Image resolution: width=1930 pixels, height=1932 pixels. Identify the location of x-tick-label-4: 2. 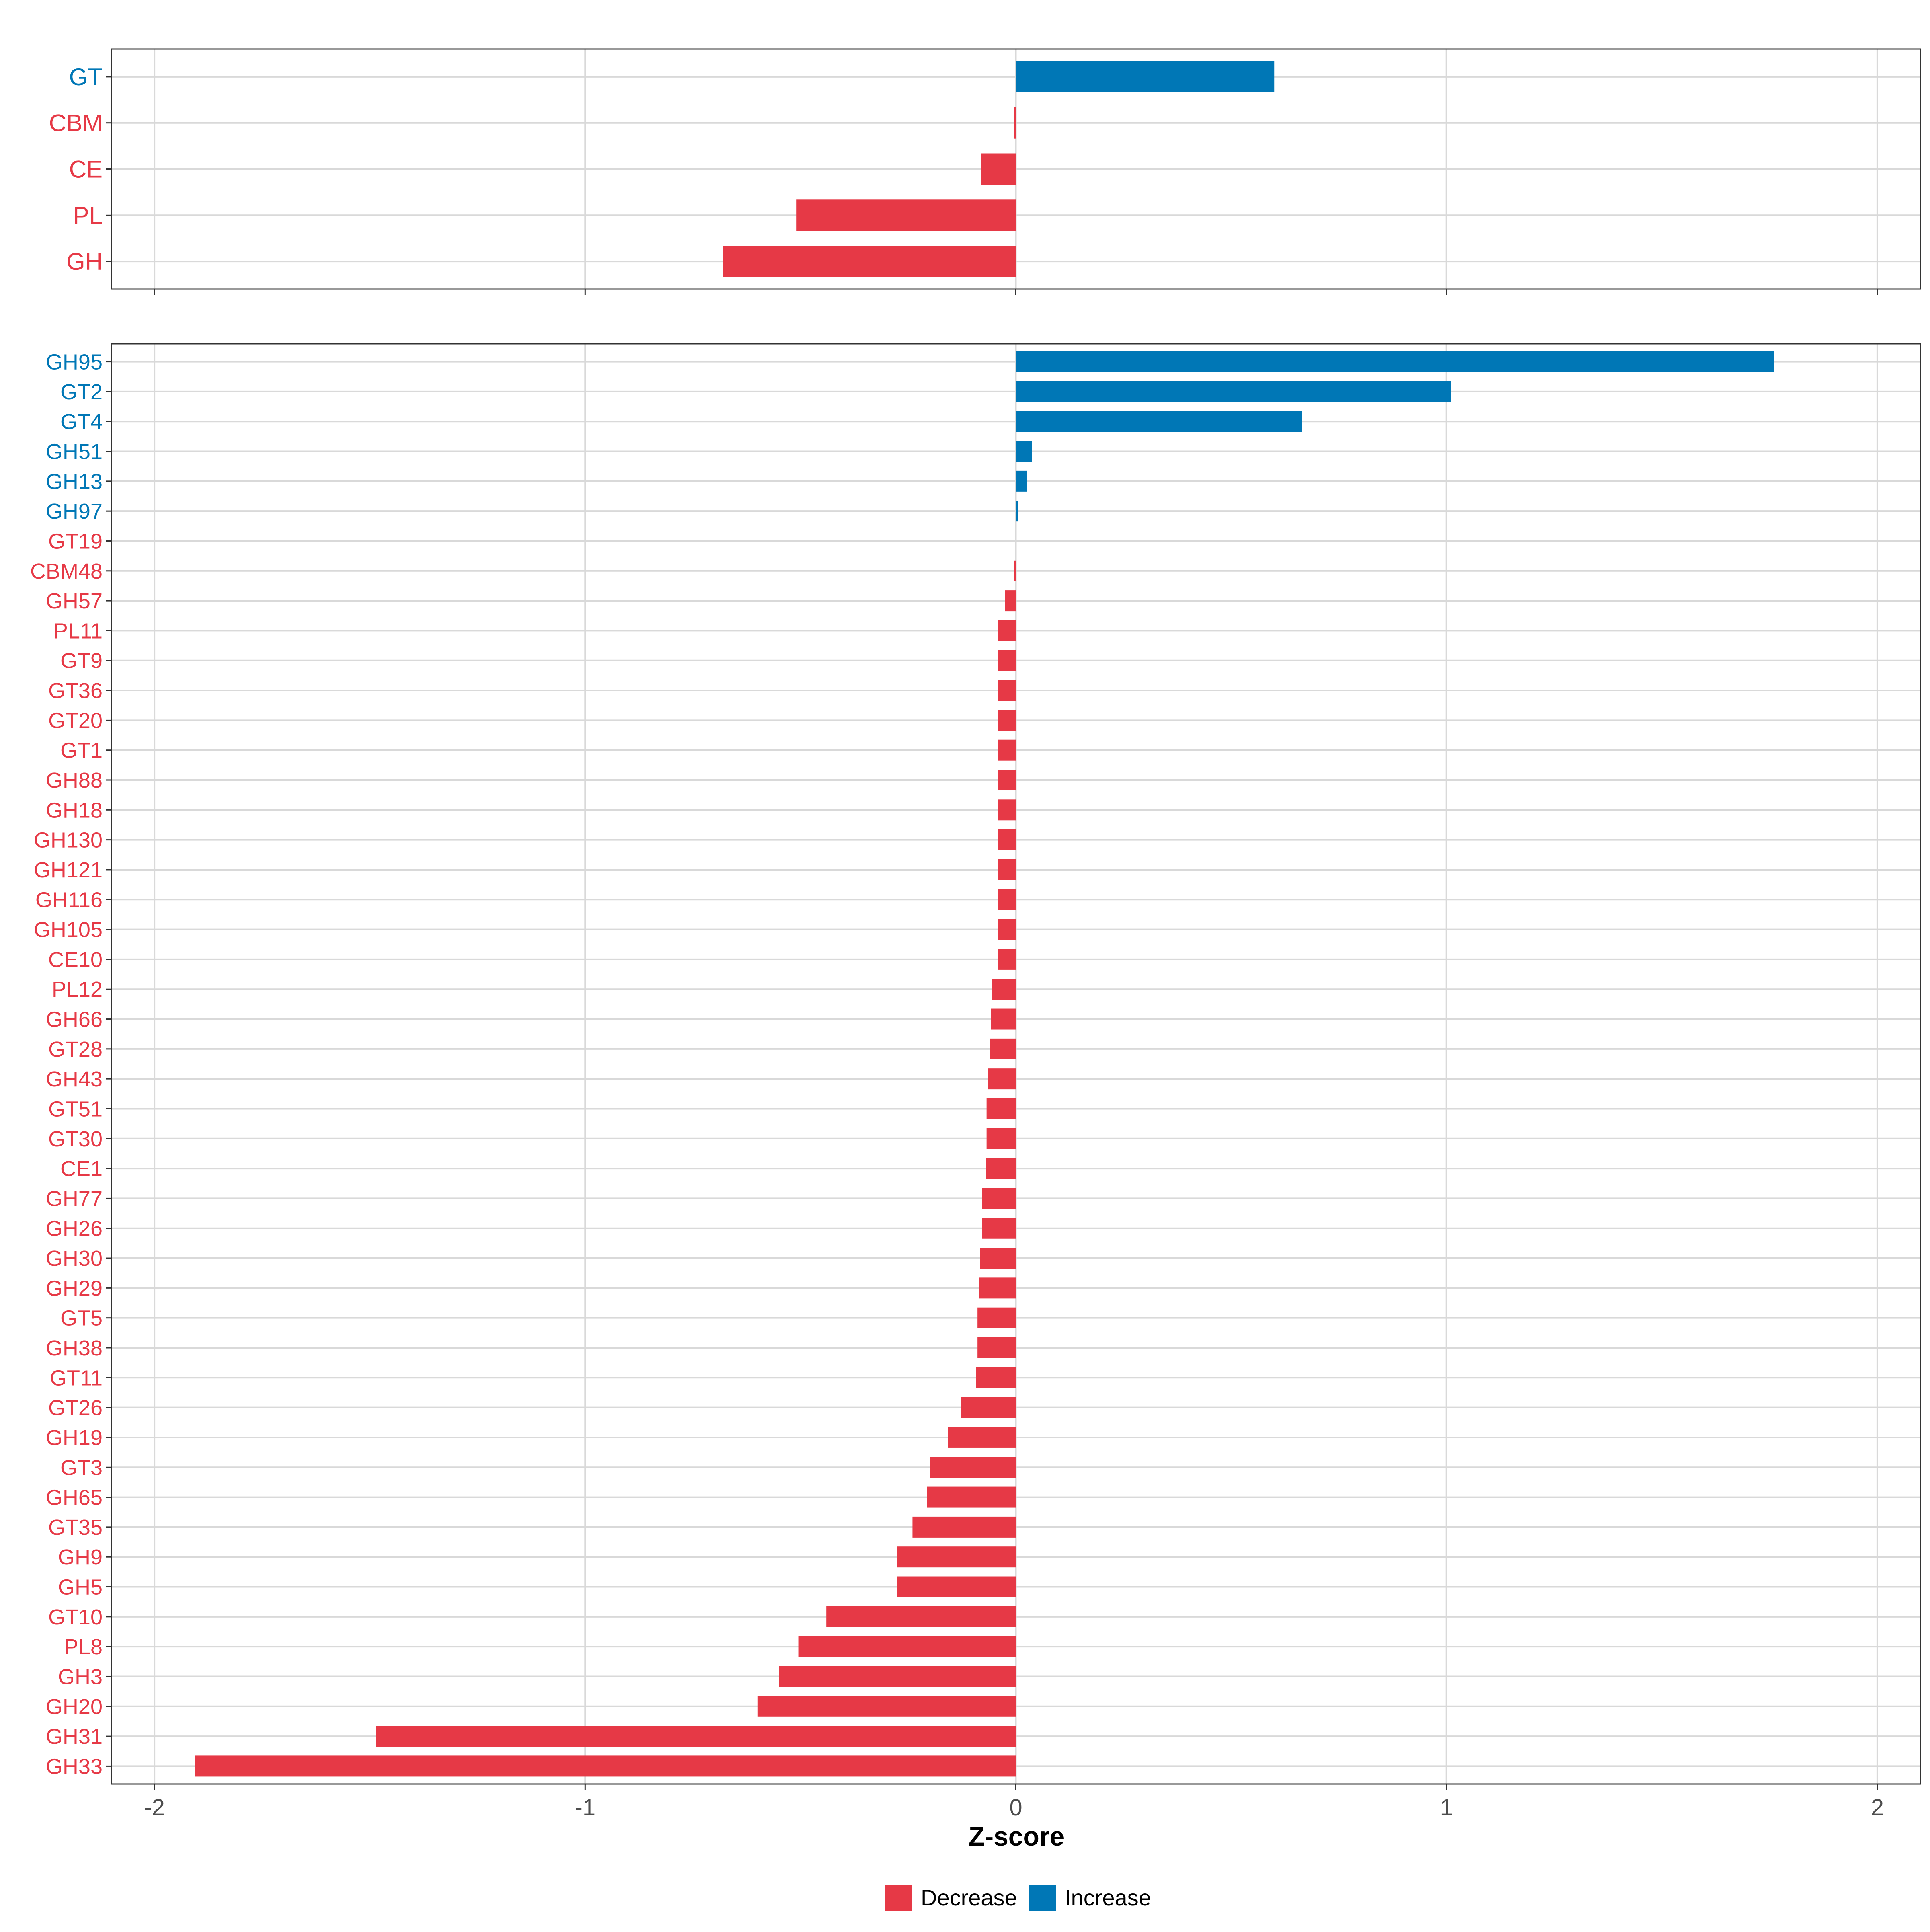
(1877, 1807).